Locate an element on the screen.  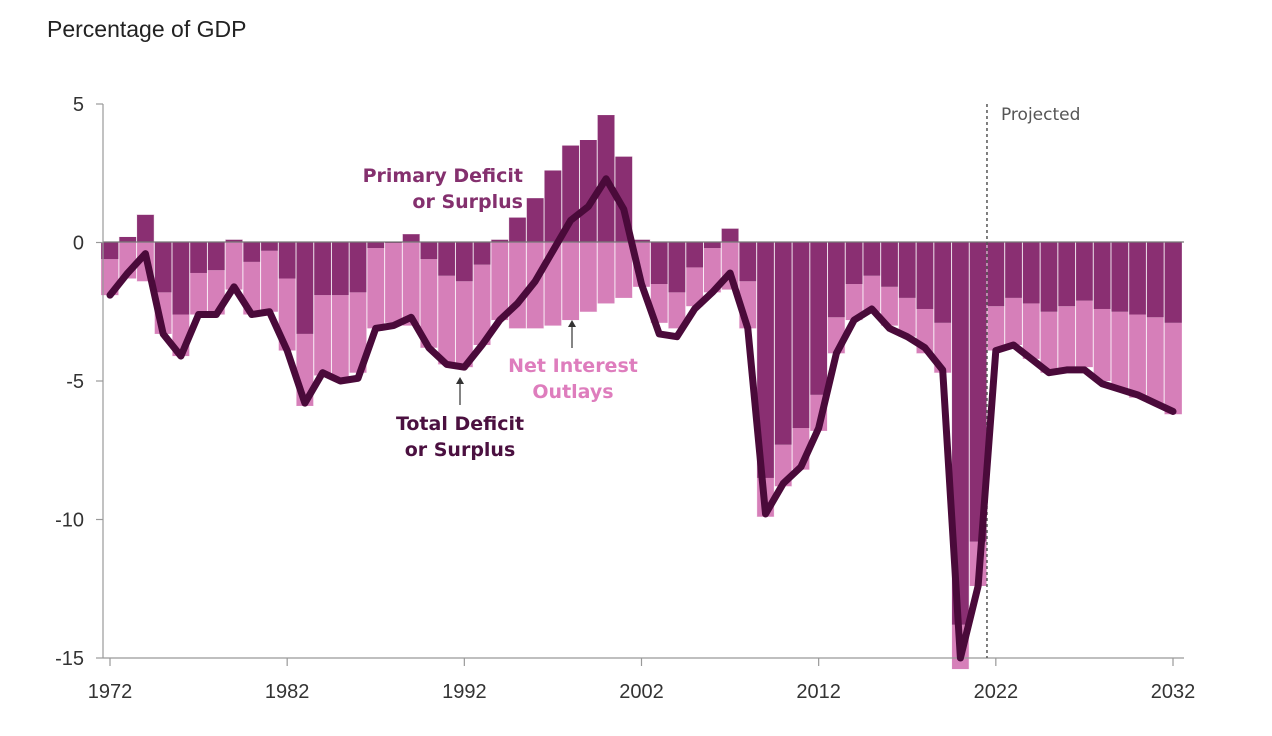
primary-bar-2025 is located at coordinates (1049, 277).